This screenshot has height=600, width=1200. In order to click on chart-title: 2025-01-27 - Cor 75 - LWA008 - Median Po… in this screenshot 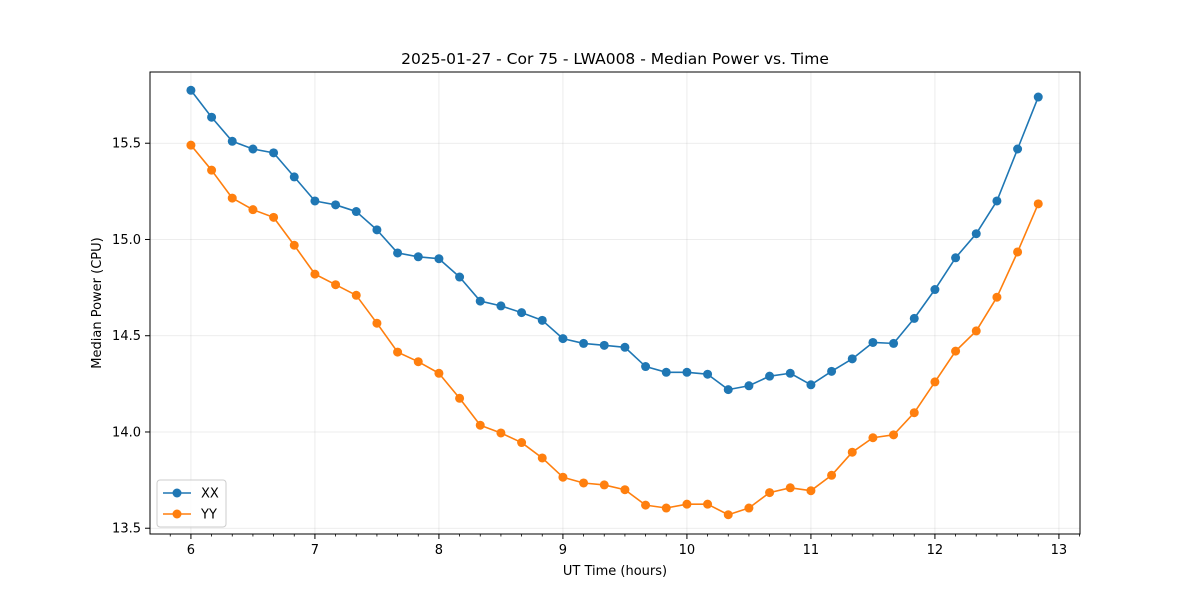, I will do `click(615, 59)`.